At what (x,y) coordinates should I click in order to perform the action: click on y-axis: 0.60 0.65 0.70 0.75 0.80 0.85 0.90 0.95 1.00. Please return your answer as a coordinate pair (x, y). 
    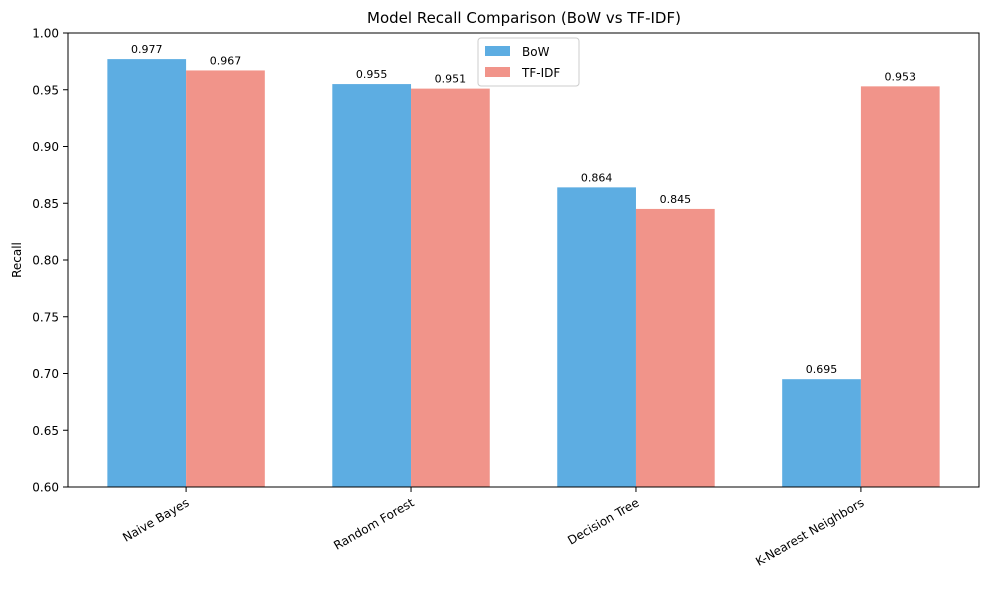
    Looking at the image, I should click on (50, 261).